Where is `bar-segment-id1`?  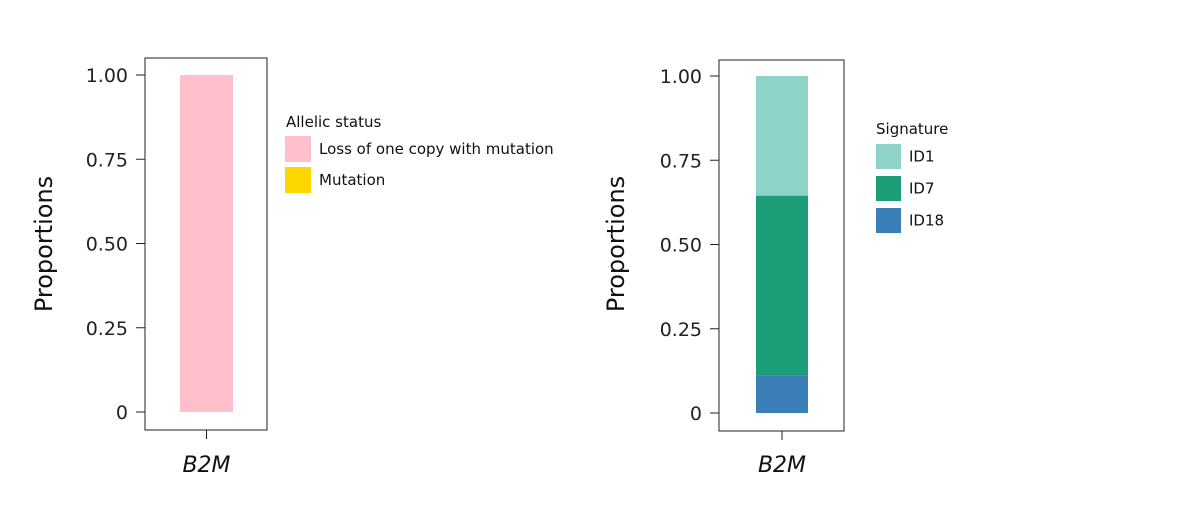 bar-segment-id1 is located at coordinates (782, 136).